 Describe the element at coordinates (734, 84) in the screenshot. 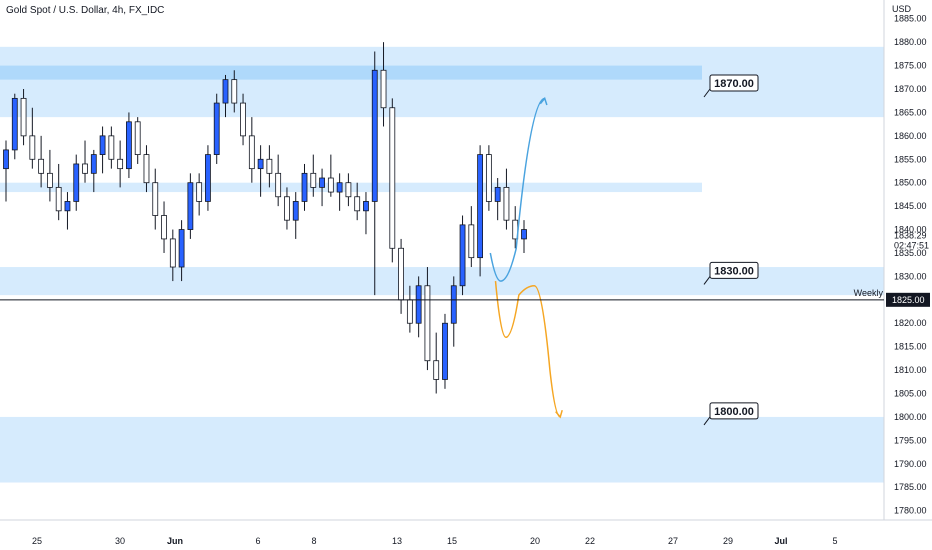

I see `callout-text: 1870.00` at that location.